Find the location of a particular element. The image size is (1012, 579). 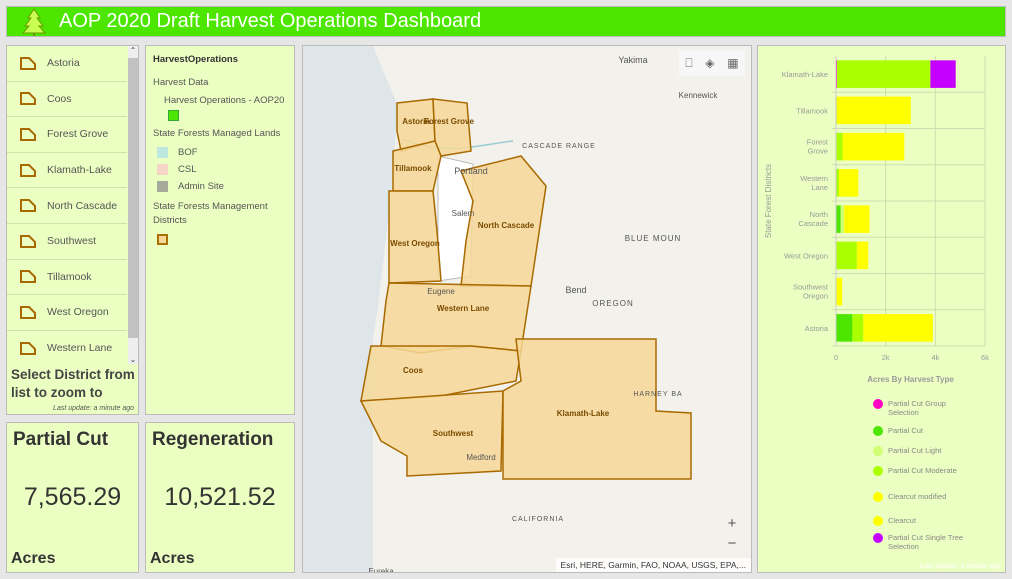

district-label: Southwest is located at coordinates (453, 433).